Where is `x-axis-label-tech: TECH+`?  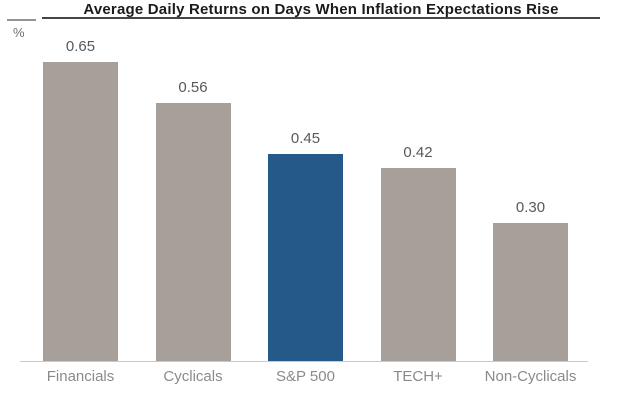
x-axis-label-tech: TECH+ is located at coordinates (418, 376).